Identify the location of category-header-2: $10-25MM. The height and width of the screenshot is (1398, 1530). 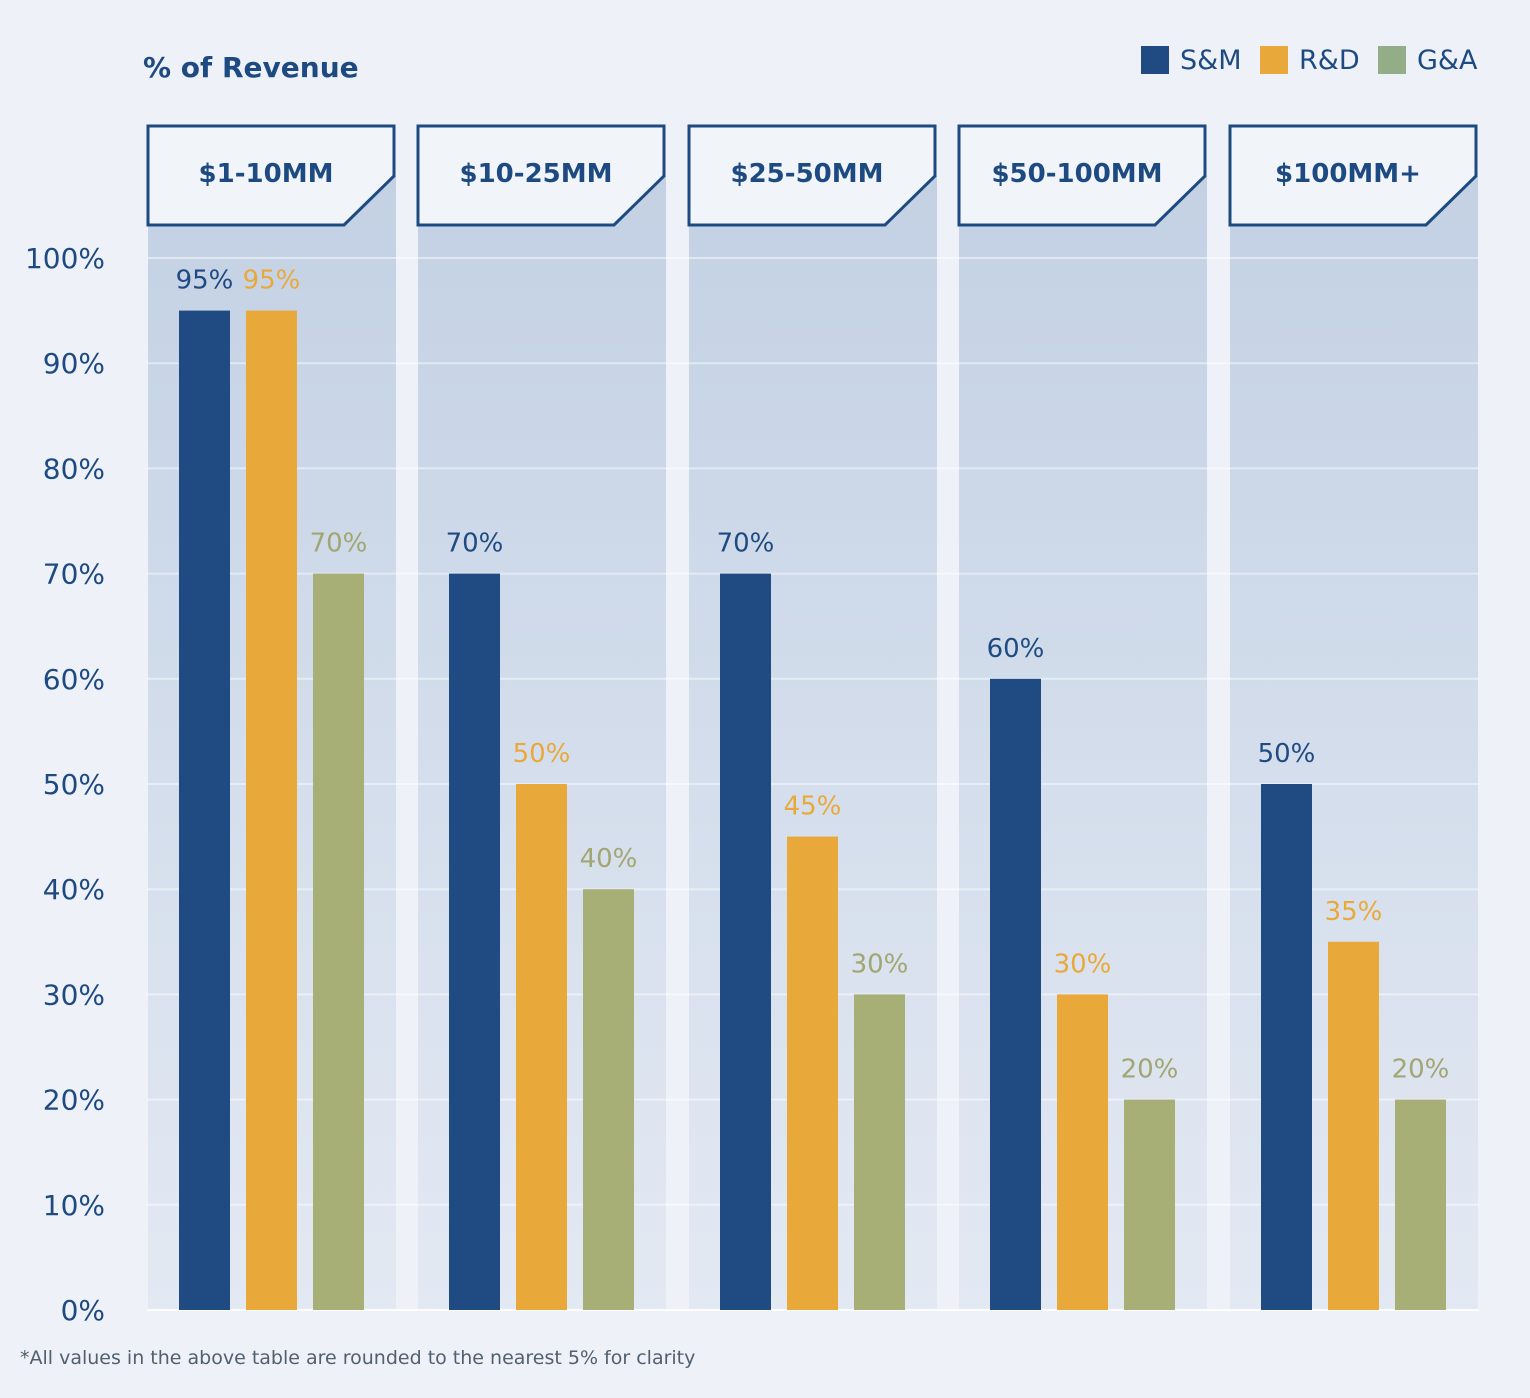
(541, 175).